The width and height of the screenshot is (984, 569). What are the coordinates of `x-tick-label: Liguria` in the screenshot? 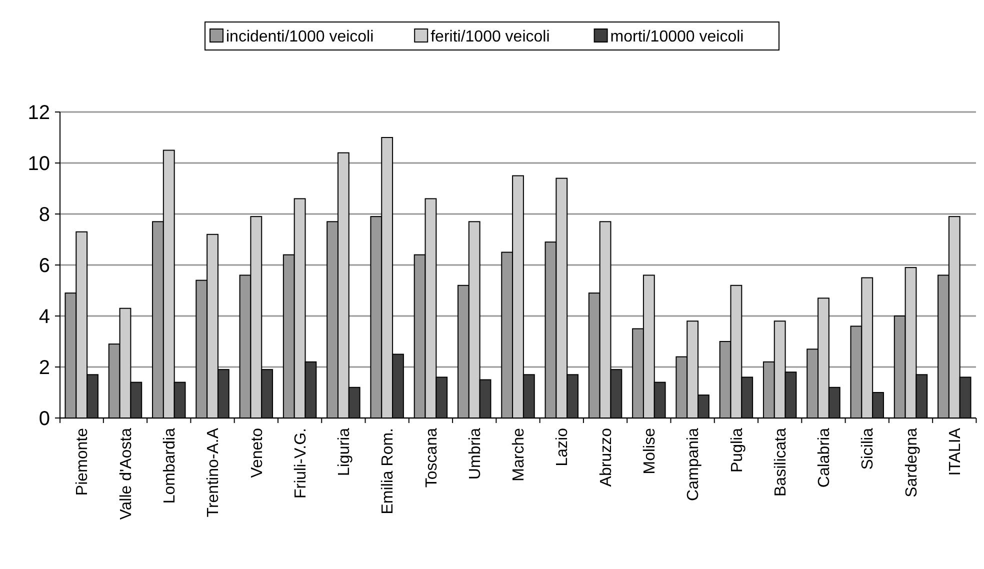 It's located at (345, 452).